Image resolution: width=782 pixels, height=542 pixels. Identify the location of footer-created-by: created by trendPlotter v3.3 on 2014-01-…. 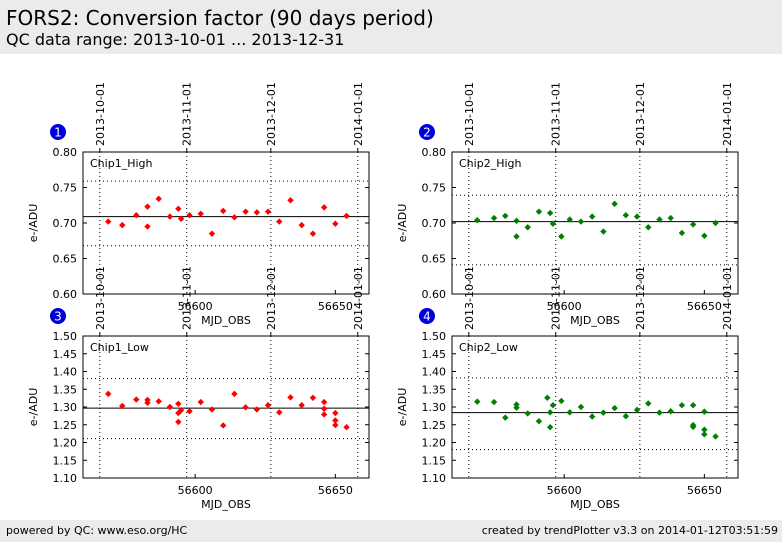
(629, 530).